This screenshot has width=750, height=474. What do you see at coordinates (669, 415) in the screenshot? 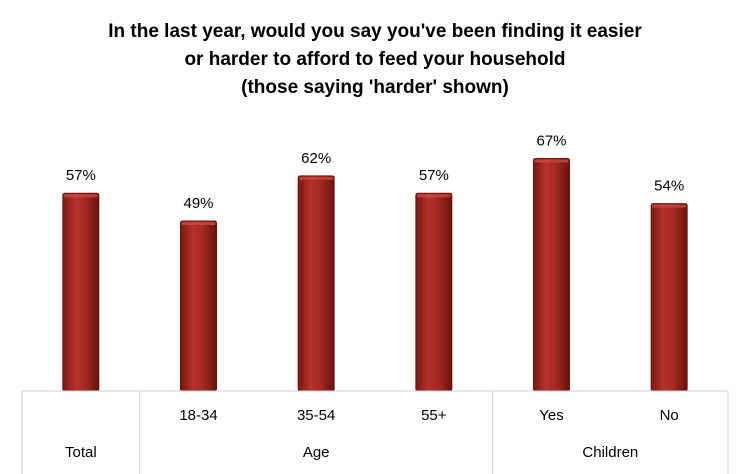
I see `category-label-5: No` at bounding box center [669, 415].